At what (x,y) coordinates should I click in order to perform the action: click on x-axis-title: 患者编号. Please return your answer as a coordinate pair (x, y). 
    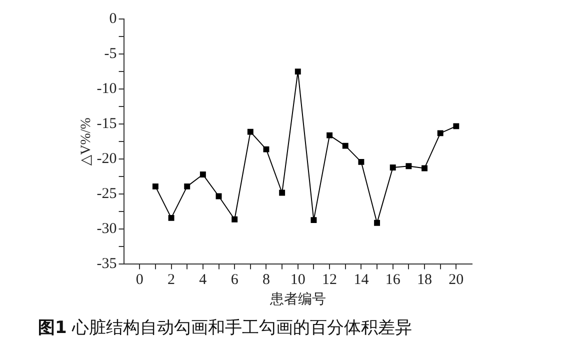
    Looking at the image, I should click on (297, 299).